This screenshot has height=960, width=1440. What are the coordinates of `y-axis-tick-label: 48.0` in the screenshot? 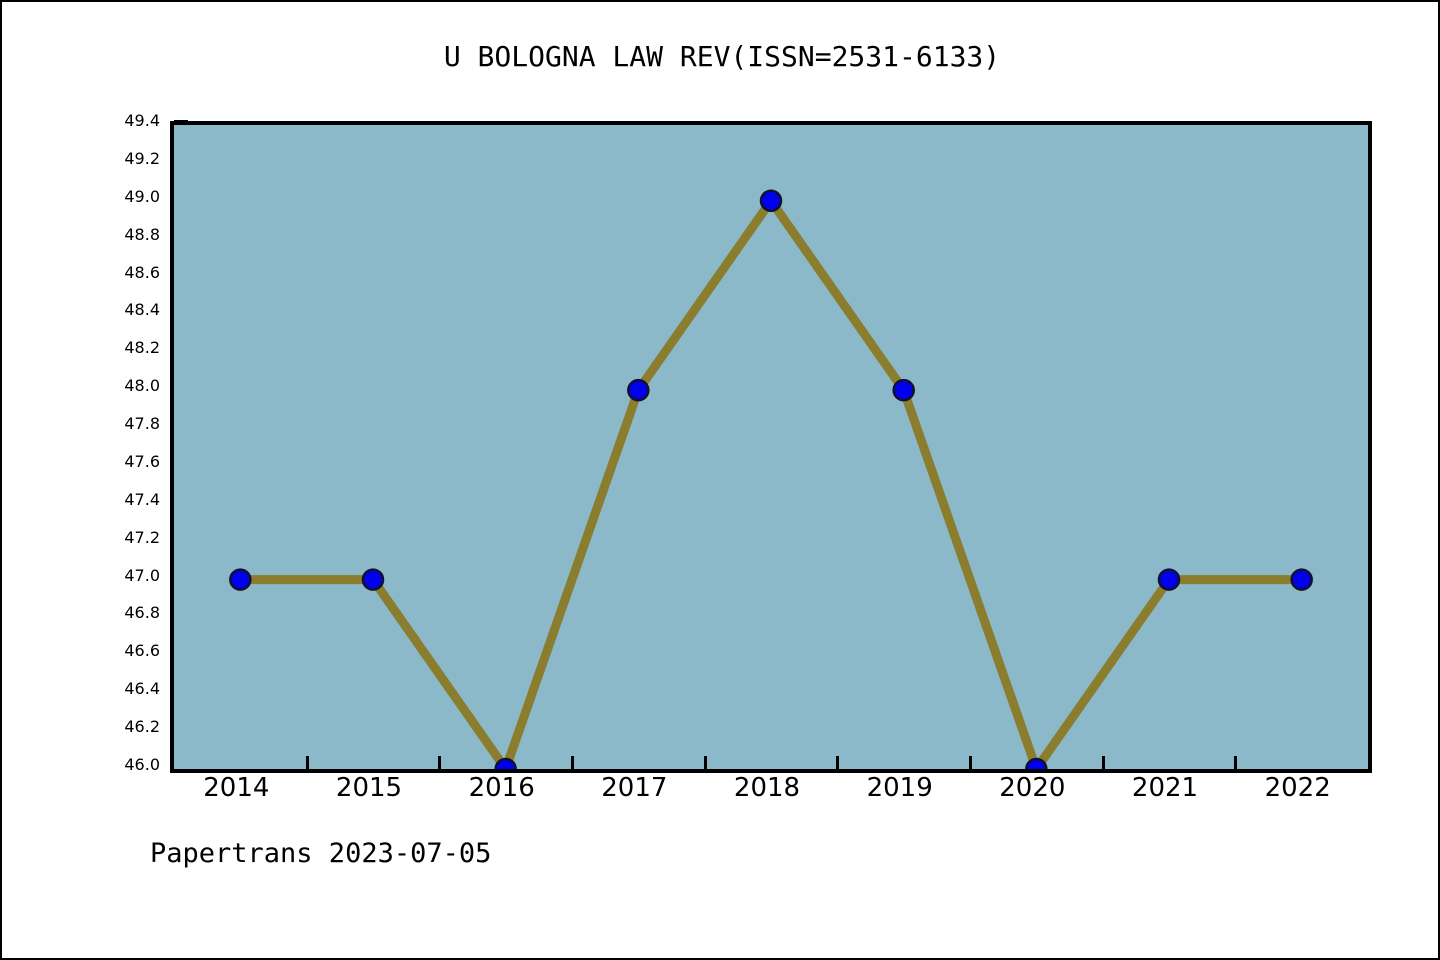 It's located at (142, 386).